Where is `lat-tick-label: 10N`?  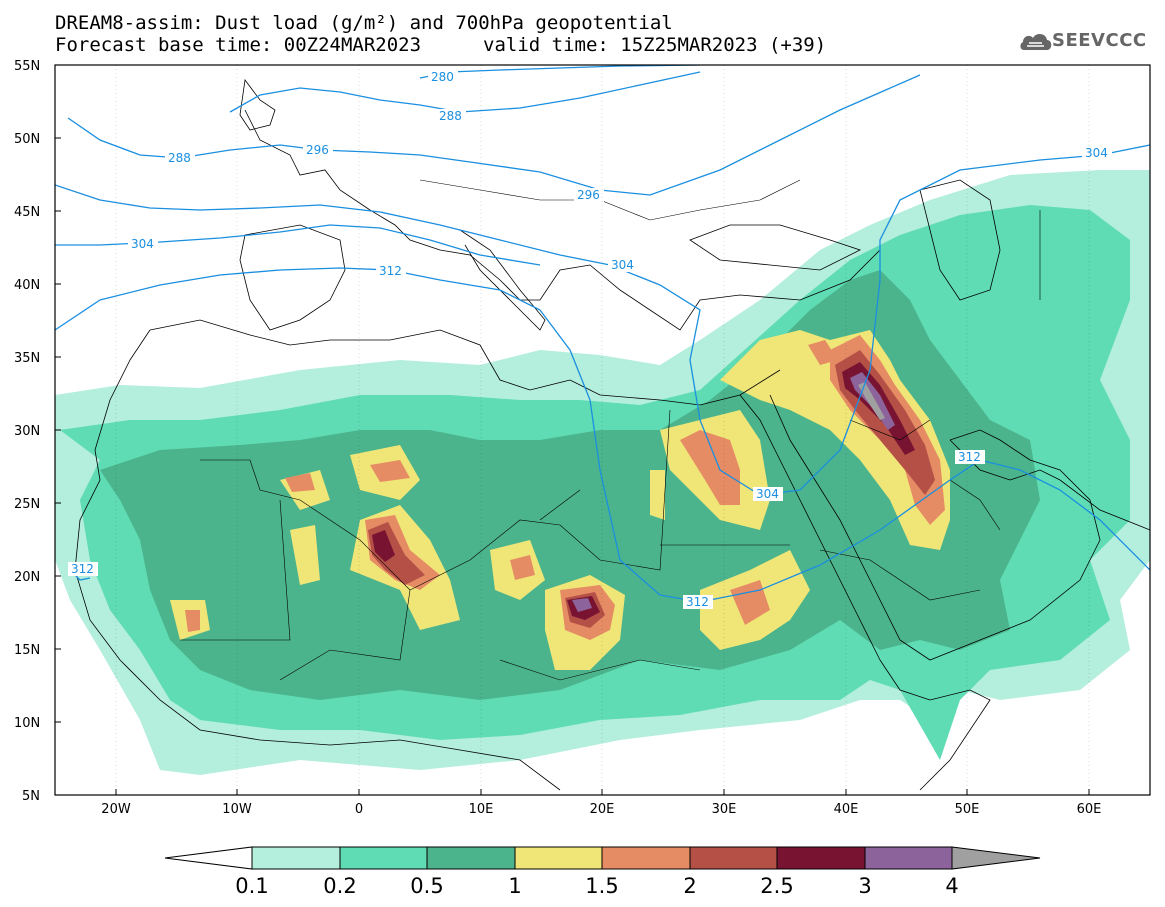
lat-tick-label: 10N is located at coordinates (27, 723).